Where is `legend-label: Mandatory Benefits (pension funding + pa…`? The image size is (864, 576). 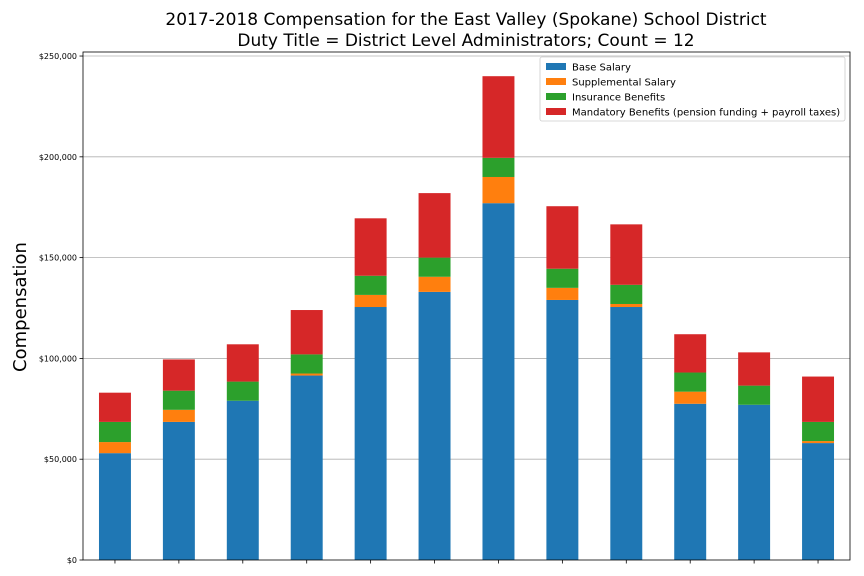 legend-label: Mandatory Benefits (pension funding + pa… is located at coordinates (706, 113).